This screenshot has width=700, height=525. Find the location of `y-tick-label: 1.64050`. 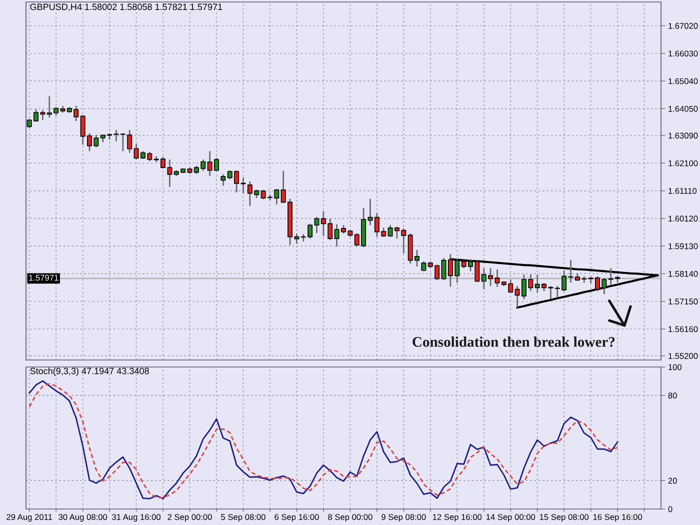

y-tick-label: 1.64050 is located at coordinates (683, 109).